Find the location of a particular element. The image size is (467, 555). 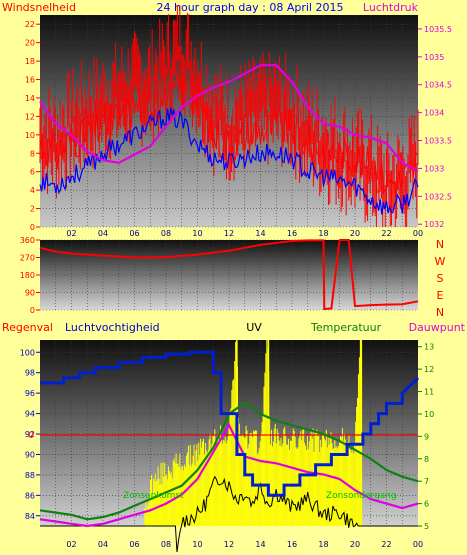

uv-line is located at coordinates (229, 514).